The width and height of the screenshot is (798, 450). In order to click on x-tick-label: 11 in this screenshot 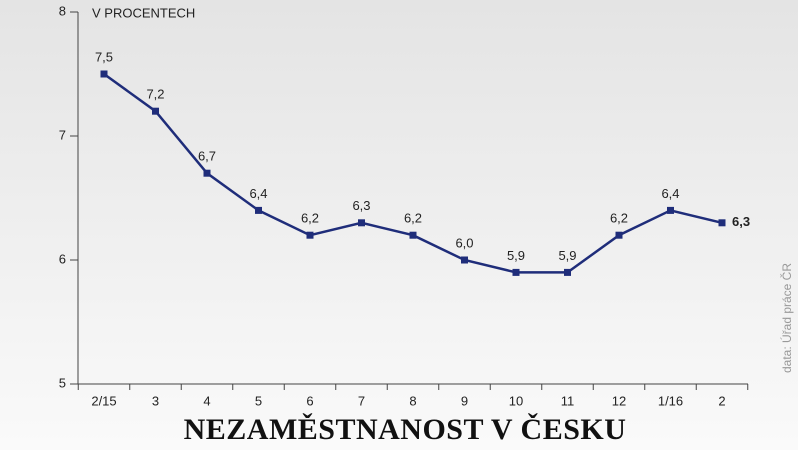, I will do `click(568, 400)`.